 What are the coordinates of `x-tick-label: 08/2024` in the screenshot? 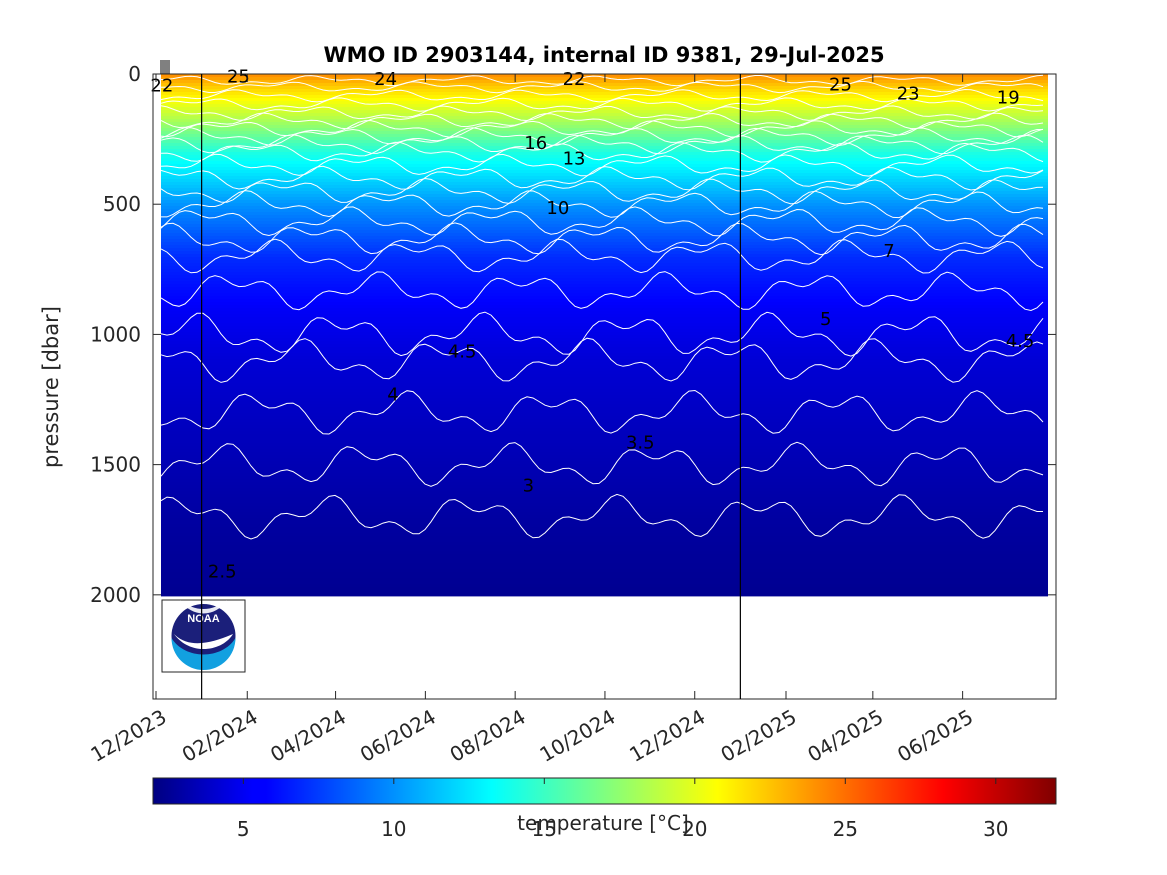 It's located at (488, 736).